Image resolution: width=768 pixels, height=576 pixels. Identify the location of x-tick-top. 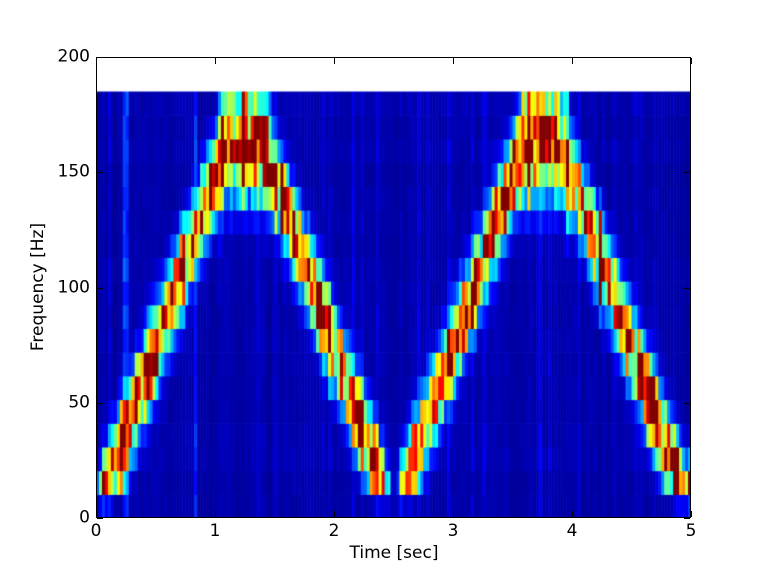
(691, 61).